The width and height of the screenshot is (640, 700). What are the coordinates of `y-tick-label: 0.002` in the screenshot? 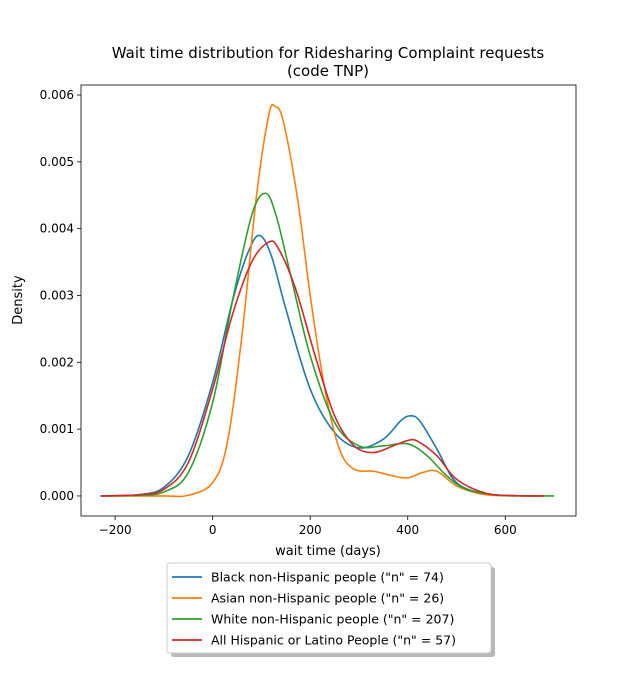 It's located at (57, 362).